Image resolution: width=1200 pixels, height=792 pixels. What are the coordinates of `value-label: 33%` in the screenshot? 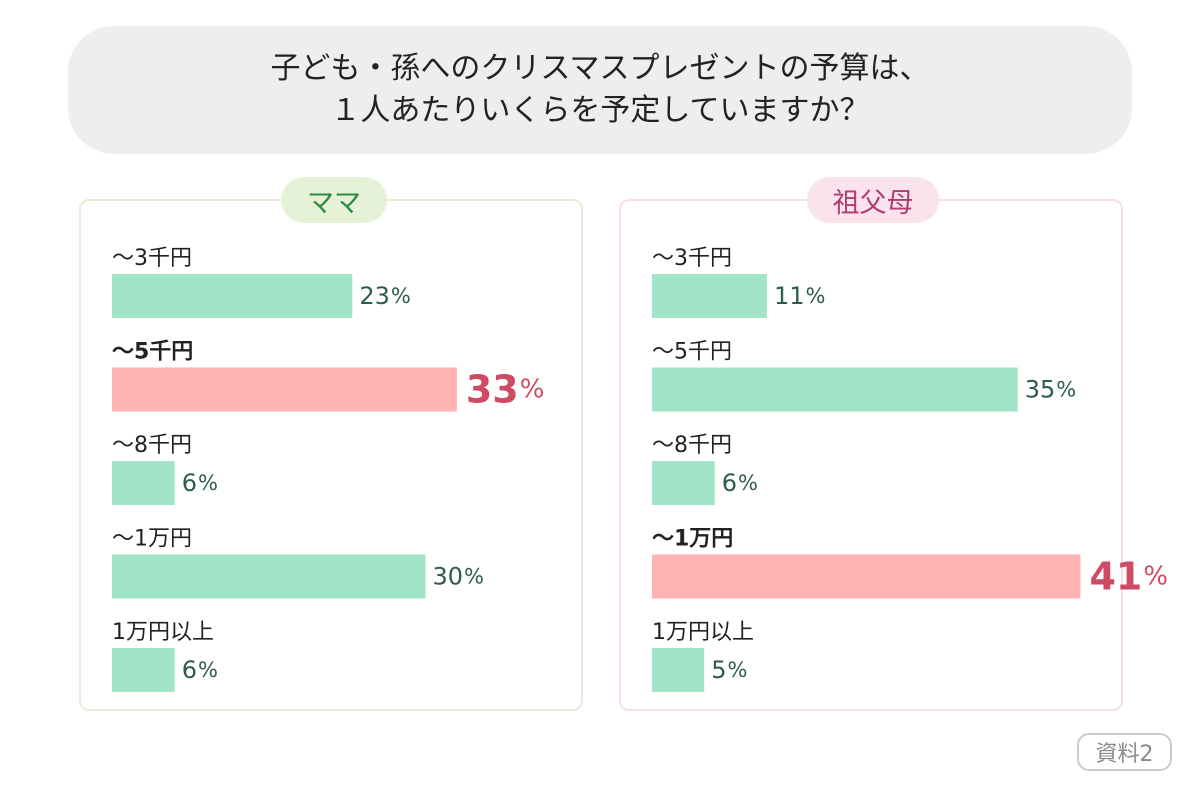 It's located at (505, 390).